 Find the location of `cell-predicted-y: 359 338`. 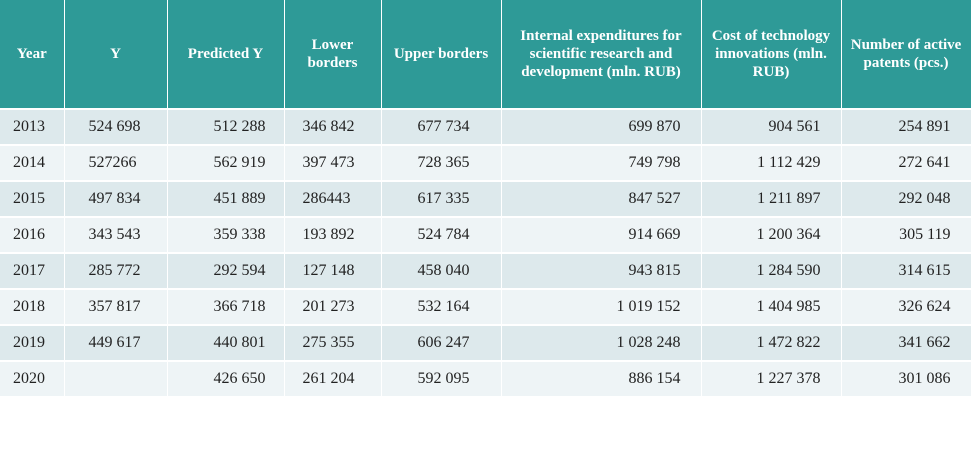

cell-predicted-y: 359 338 is located at coordinates (226, 234).